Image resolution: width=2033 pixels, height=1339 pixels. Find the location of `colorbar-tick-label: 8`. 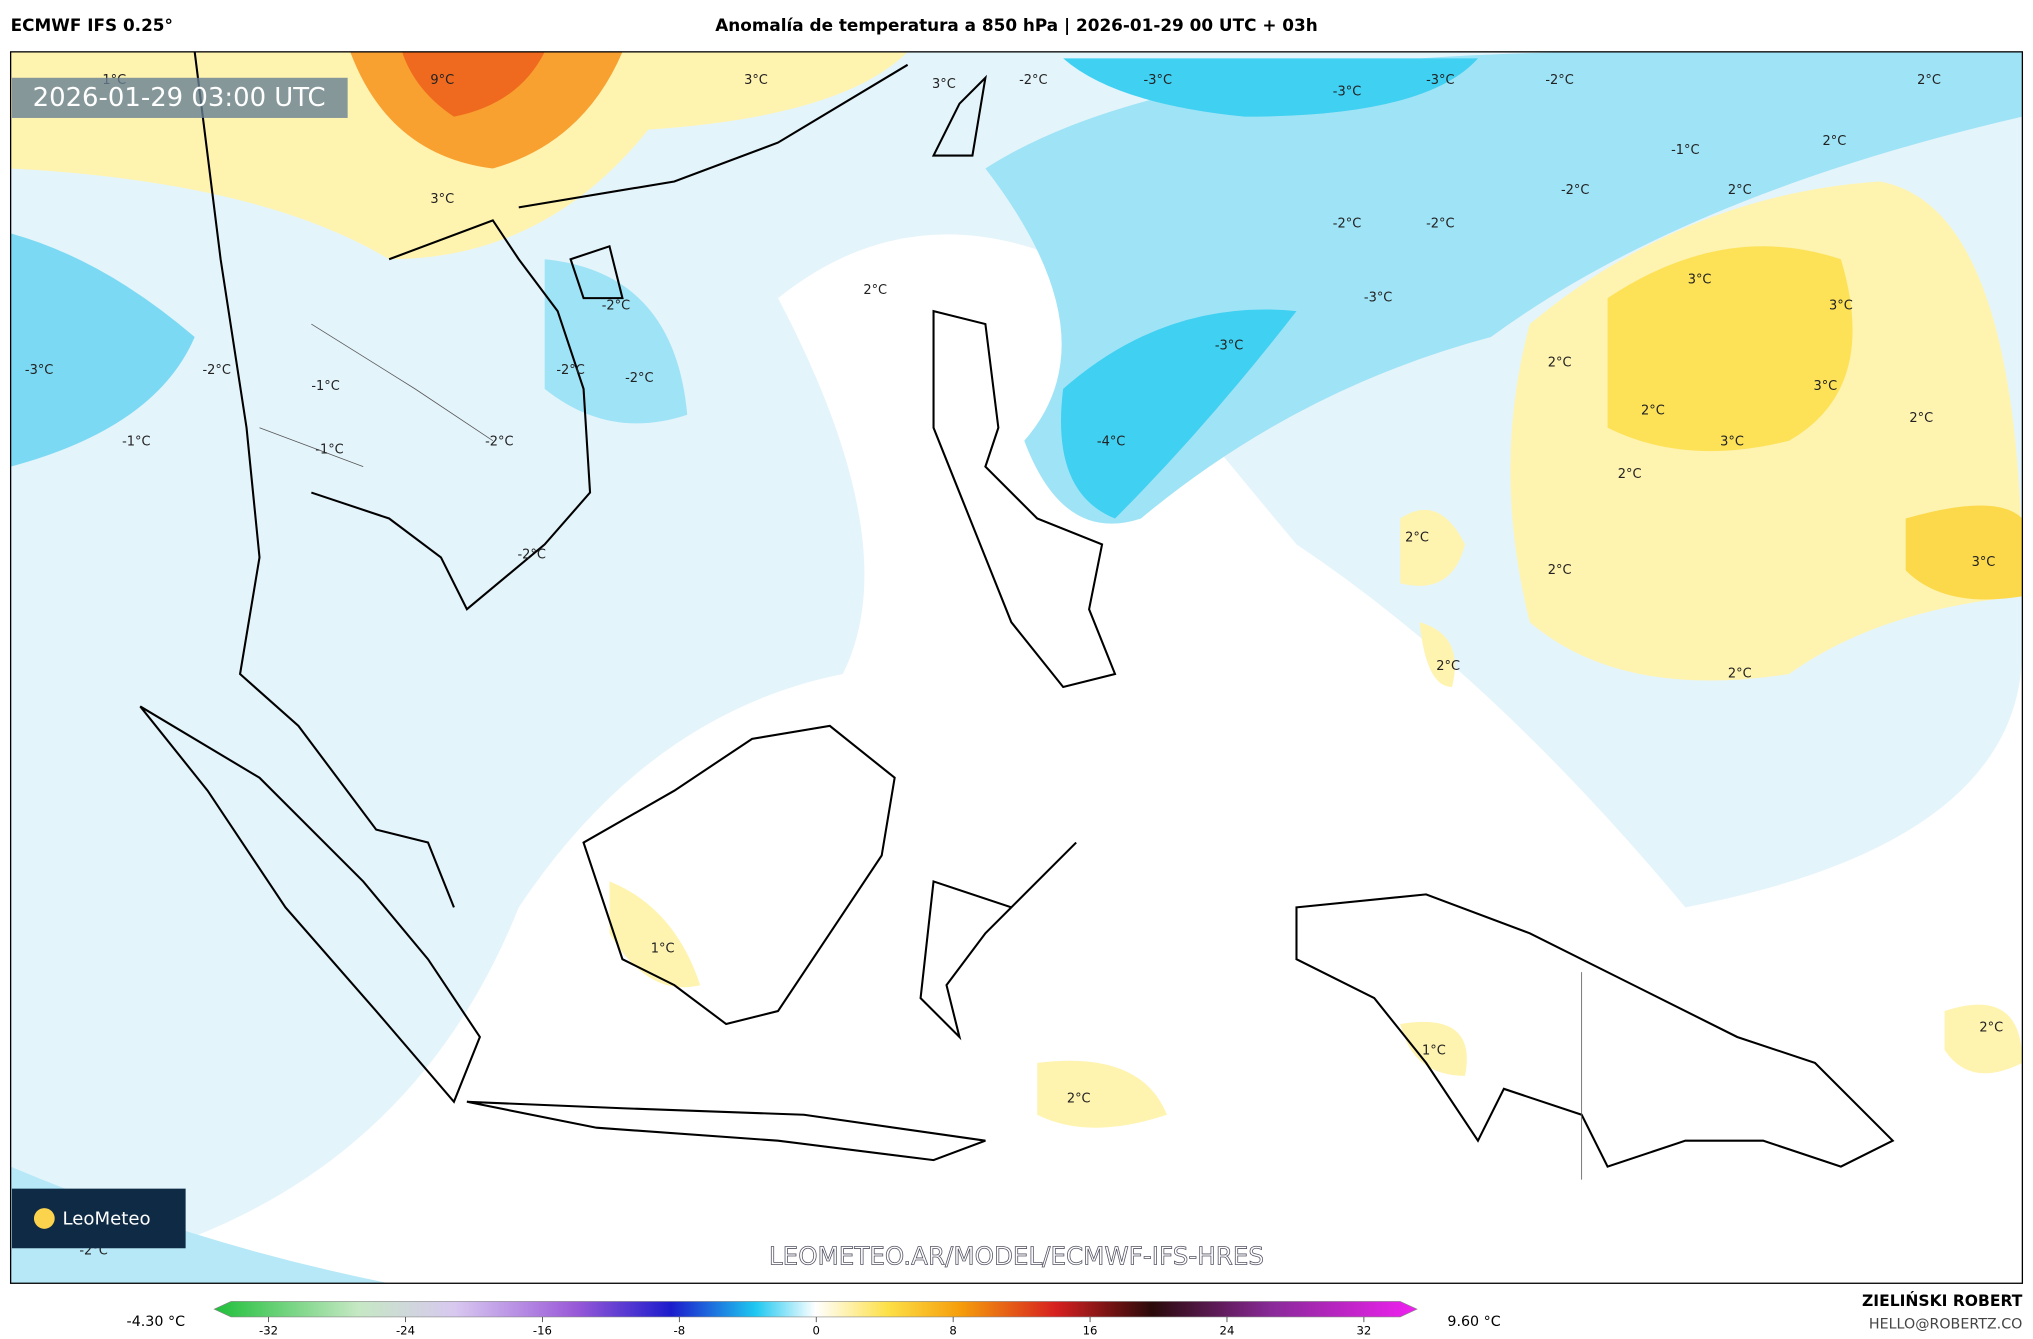

colorbar-tick-label: 8 is located at coordinates (952, 1331).